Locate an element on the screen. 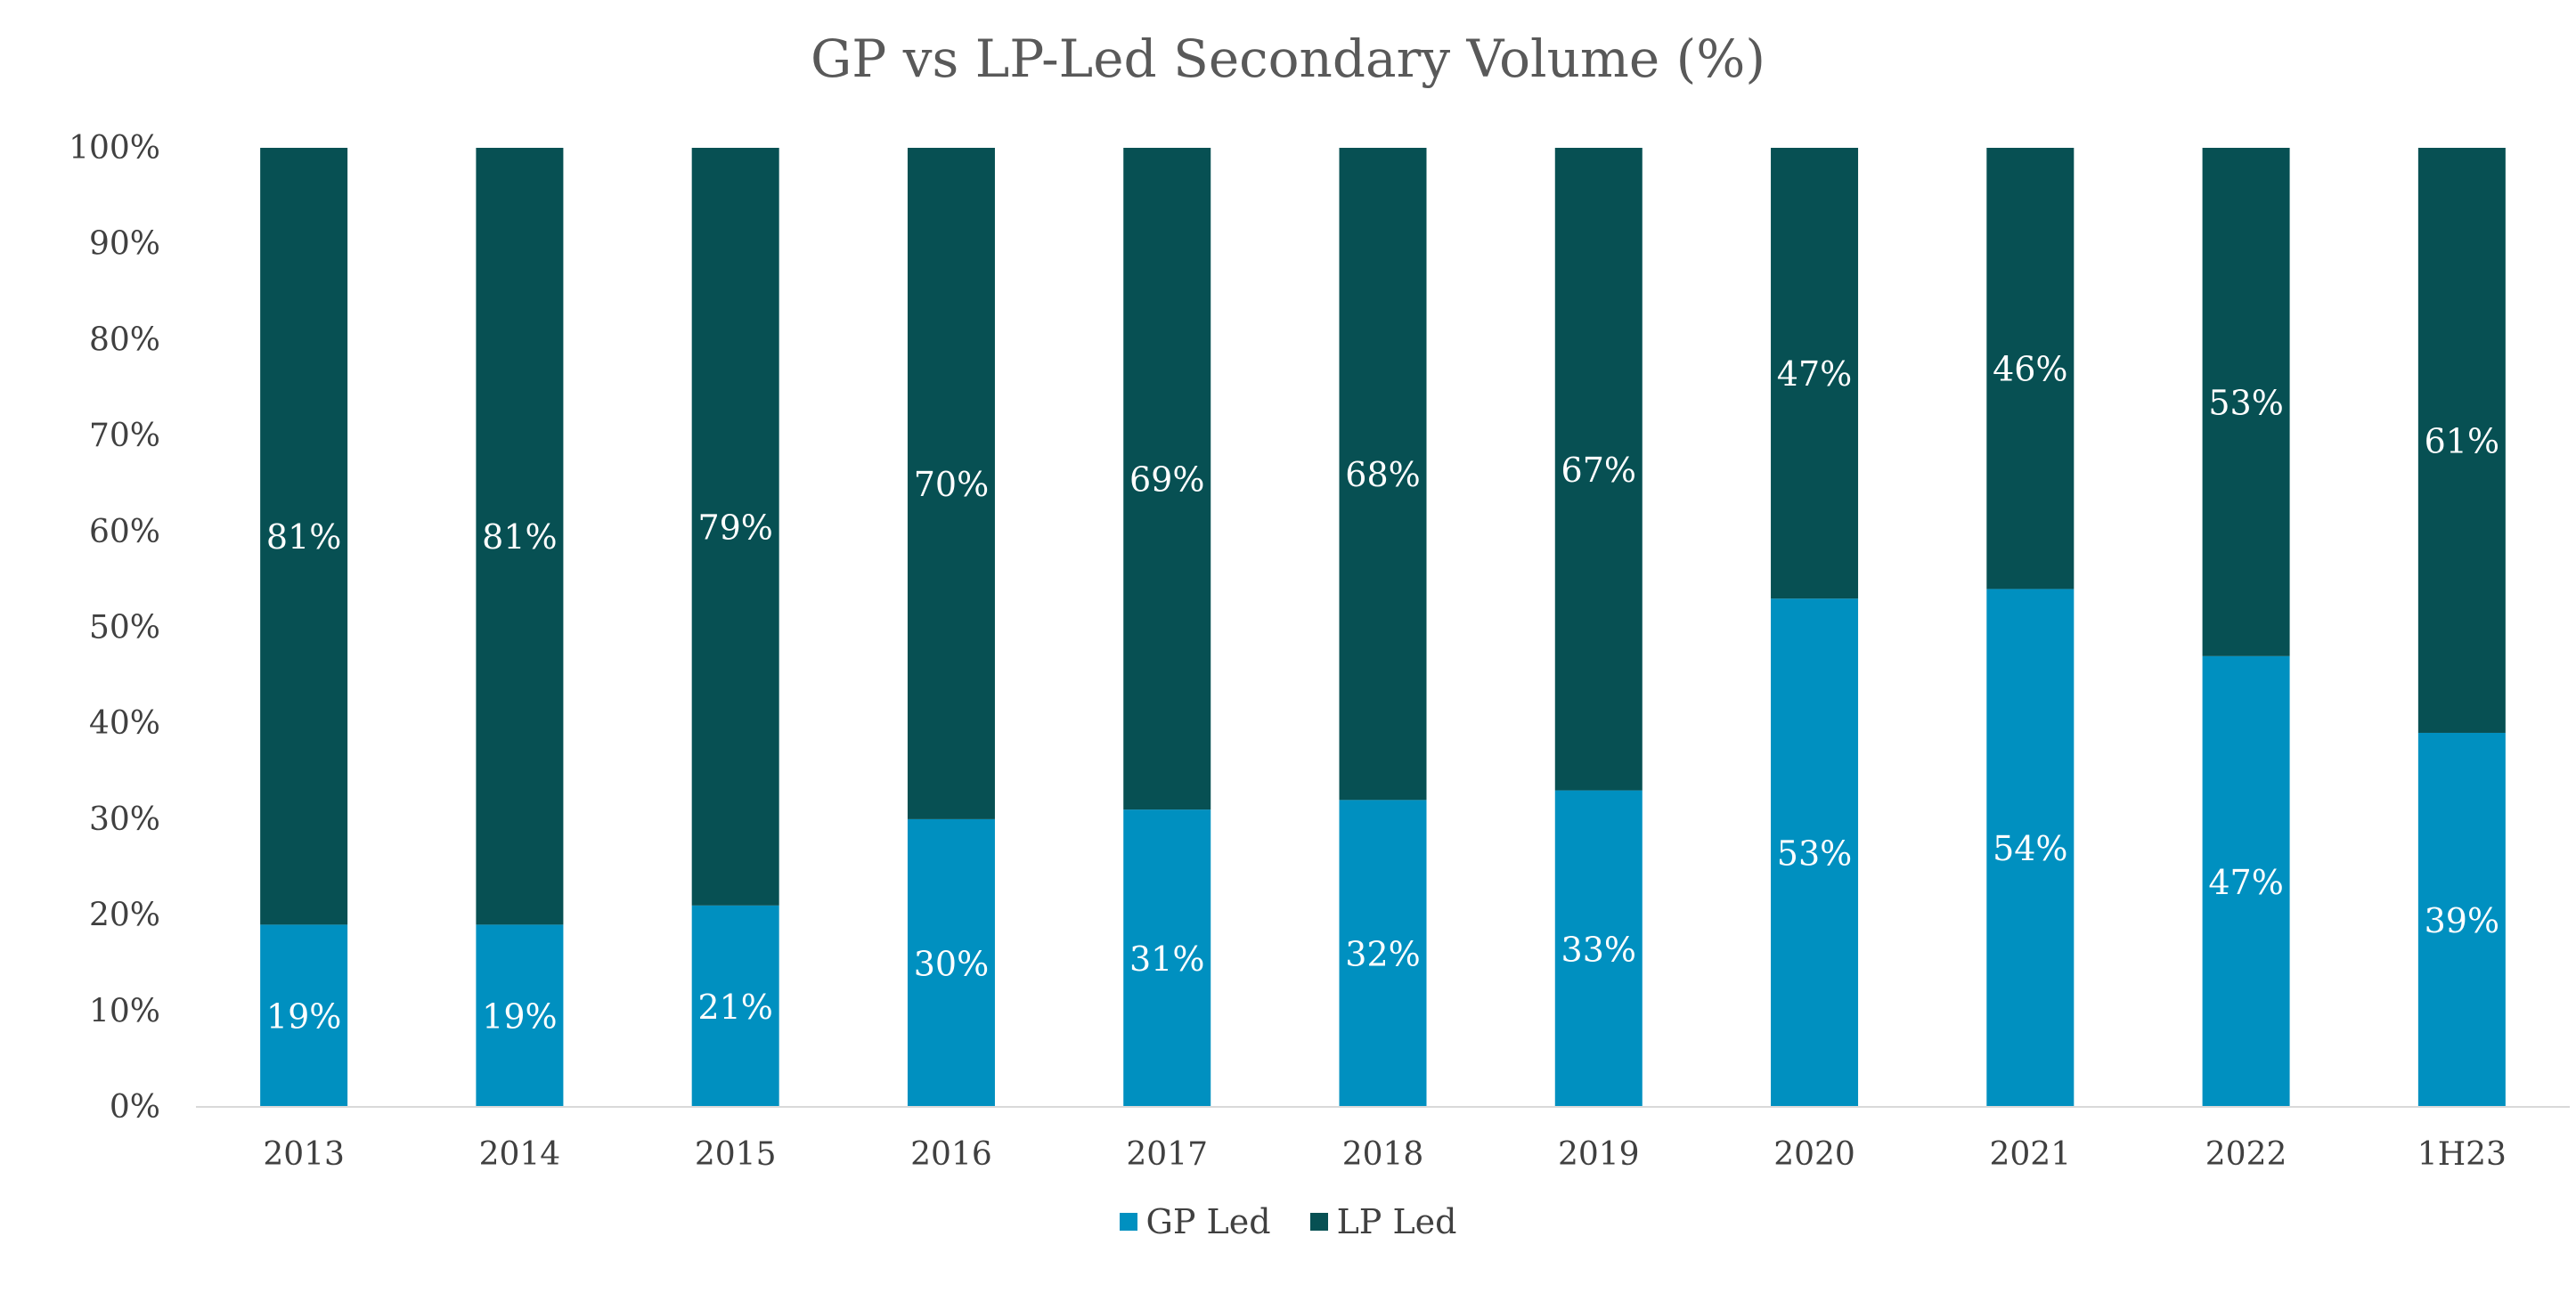 This screenshot has height=1293, width=2576. x-tick-label: 2016 is located at coordinates (951, 1154).